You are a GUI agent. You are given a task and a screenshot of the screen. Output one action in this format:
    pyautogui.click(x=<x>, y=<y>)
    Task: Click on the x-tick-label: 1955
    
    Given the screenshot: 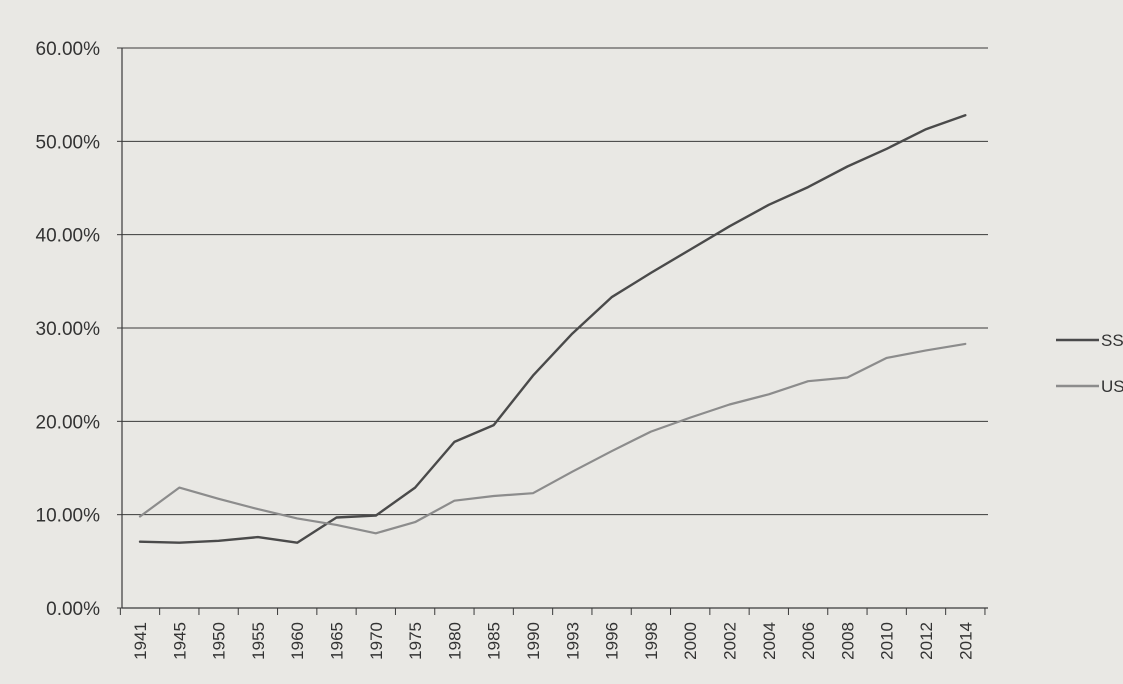 What is the action you would take?
    pyautogui.click(x=258, y=641)
    